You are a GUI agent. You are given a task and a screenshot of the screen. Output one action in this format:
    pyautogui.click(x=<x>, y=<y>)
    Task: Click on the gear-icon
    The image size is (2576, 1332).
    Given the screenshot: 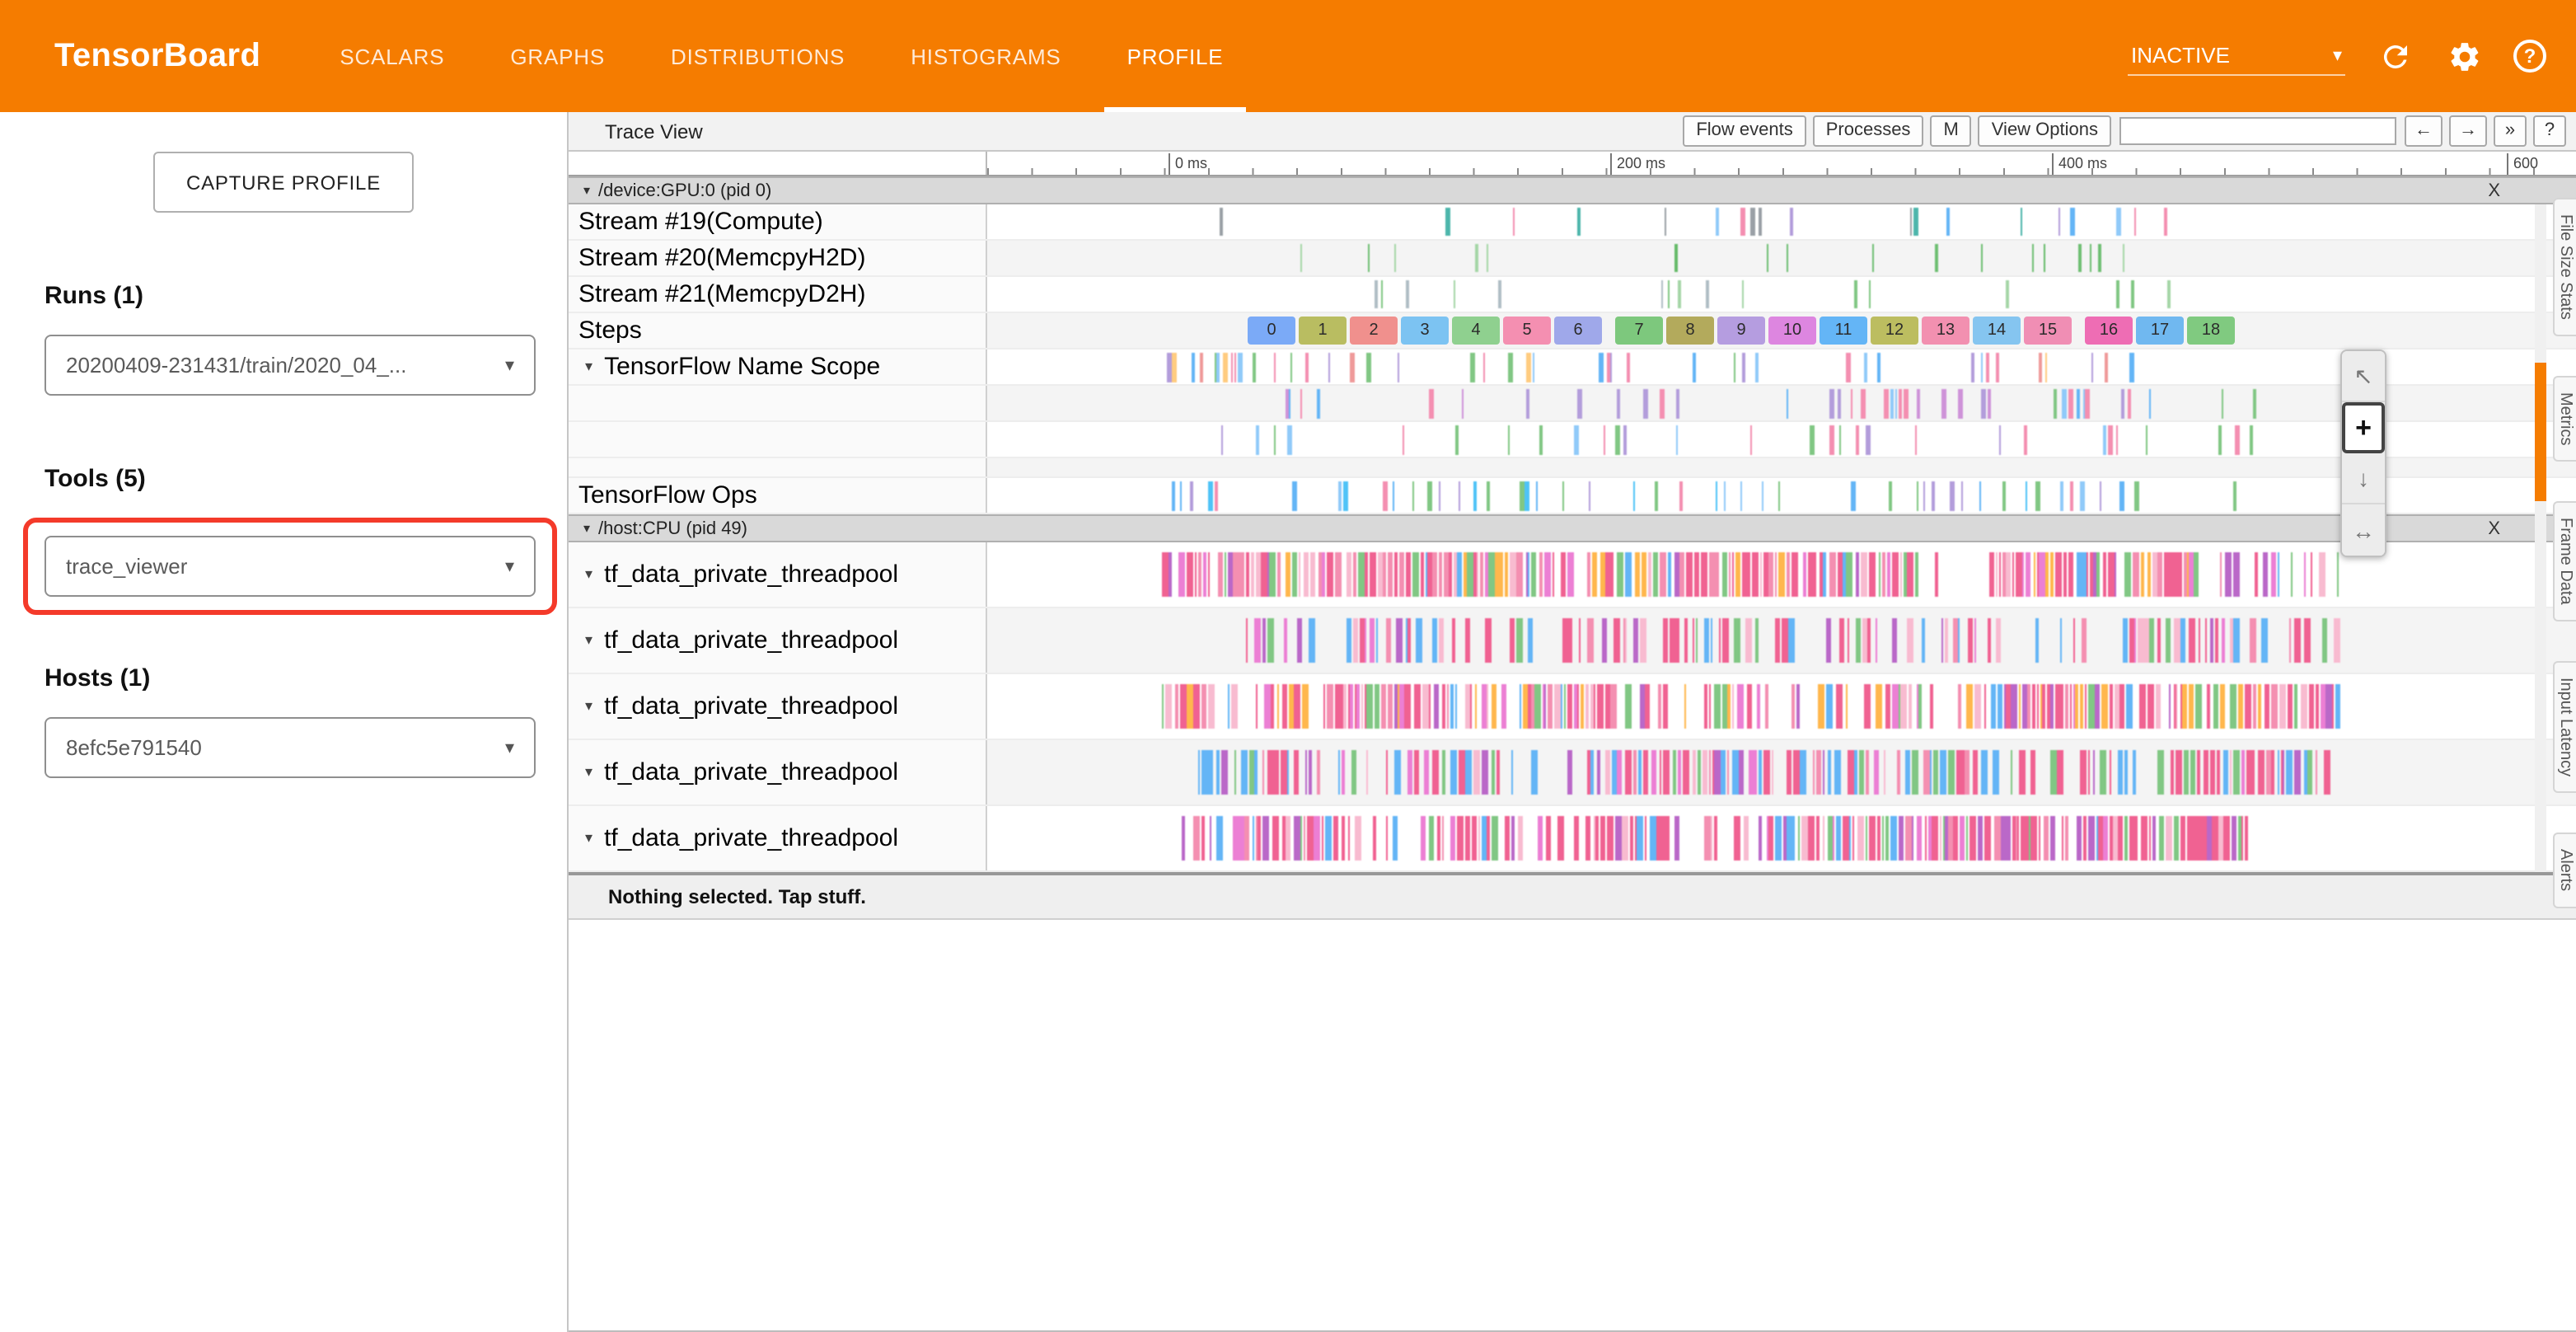 What is the action you would take?
    pyautogui.click(x=2464, y=56)
    